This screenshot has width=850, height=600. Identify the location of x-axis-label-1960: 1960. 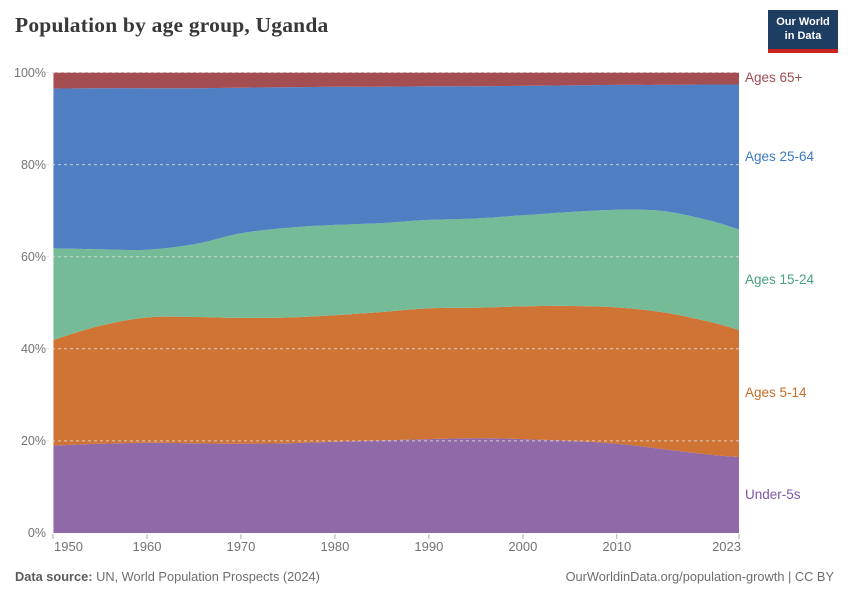
(147, 546).